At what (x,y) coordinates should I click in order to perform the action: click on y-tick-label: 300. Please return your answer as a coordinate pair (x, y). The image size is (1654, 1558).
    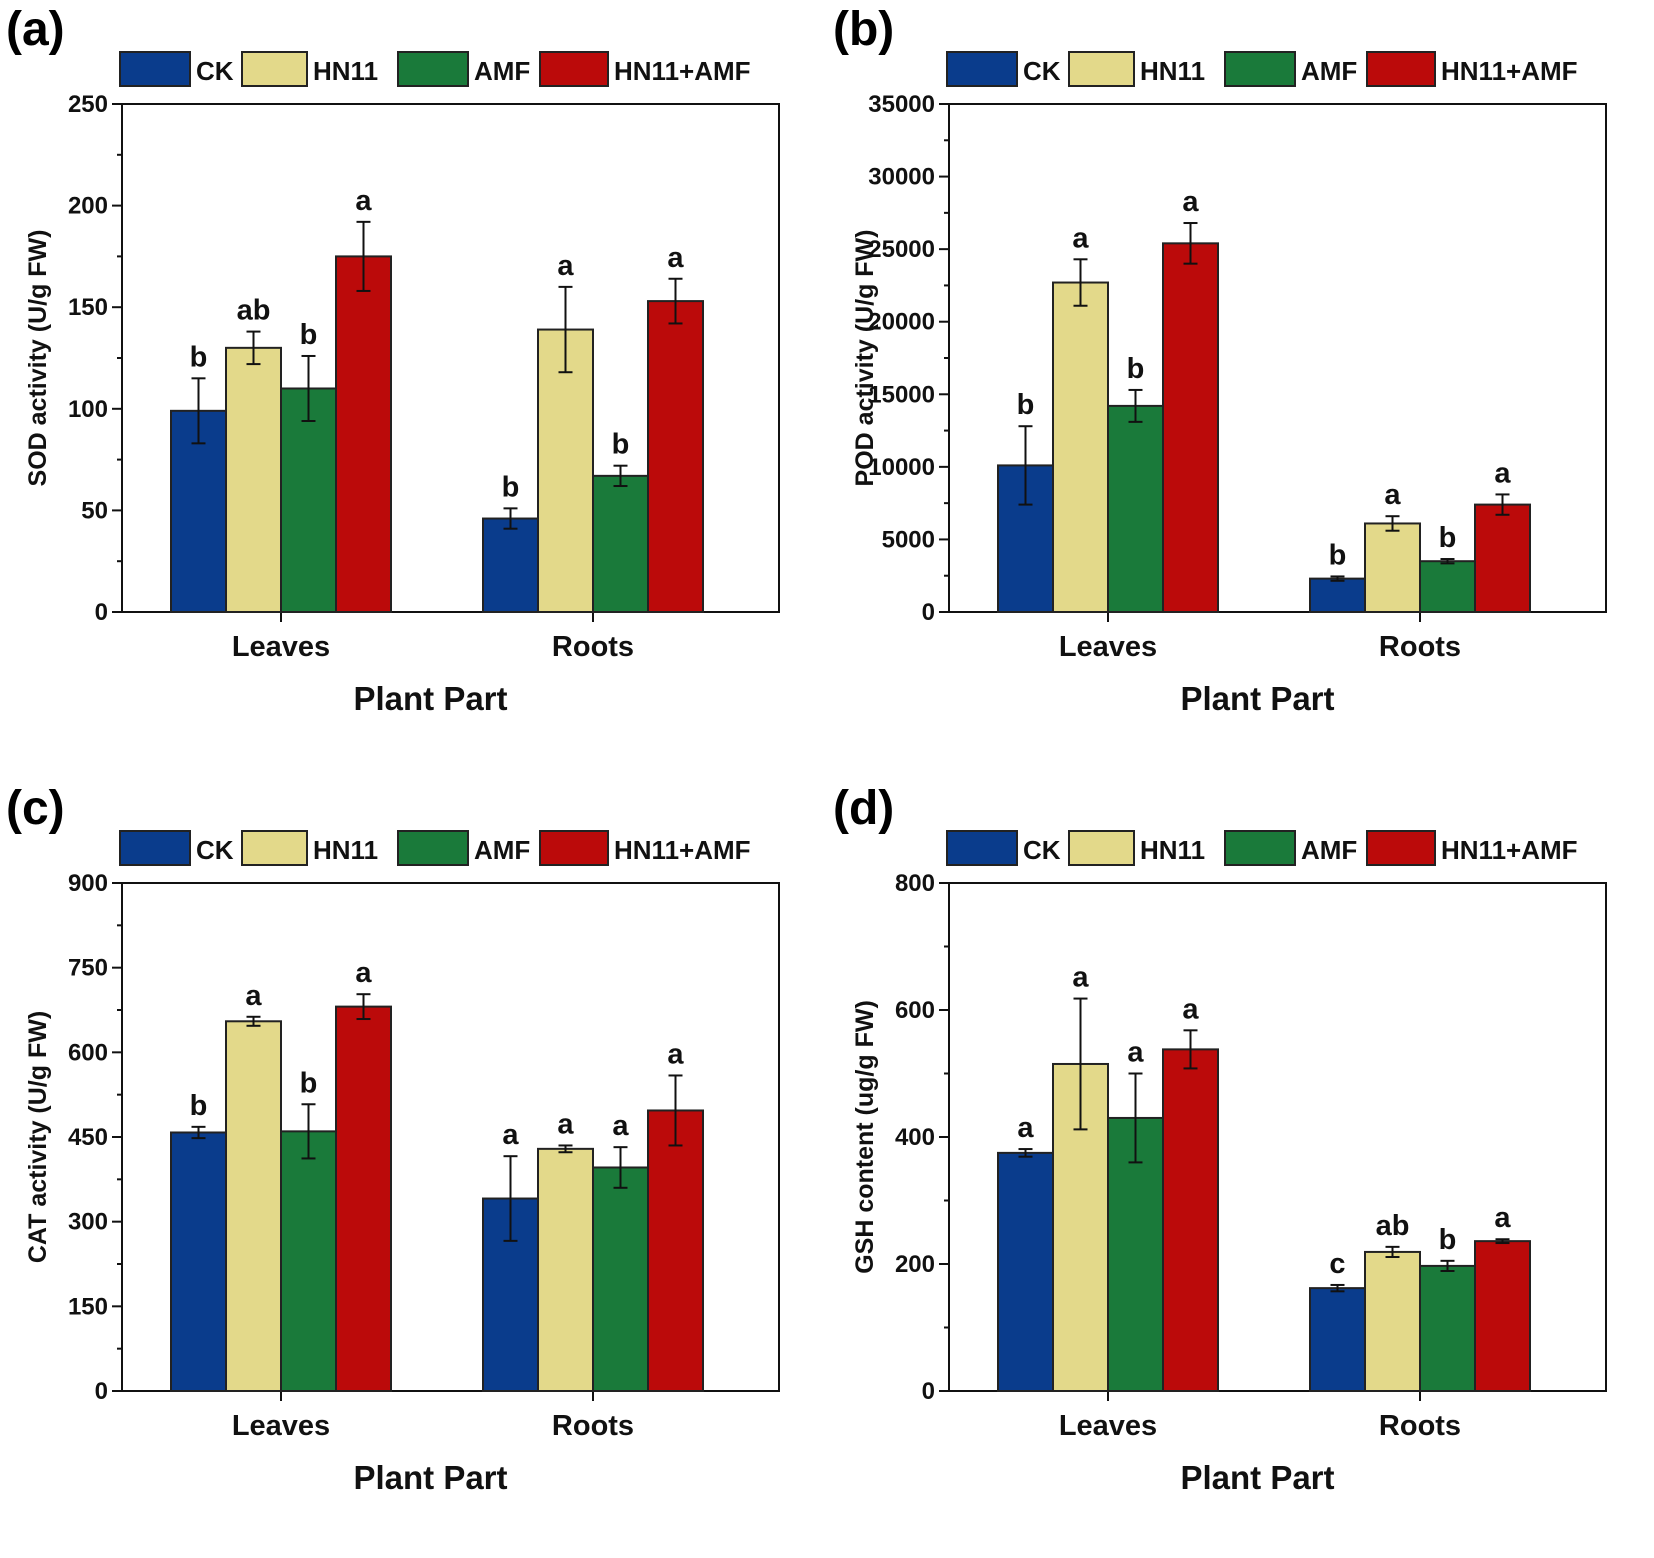
    Looking at the image, I should click on (88, 1222).